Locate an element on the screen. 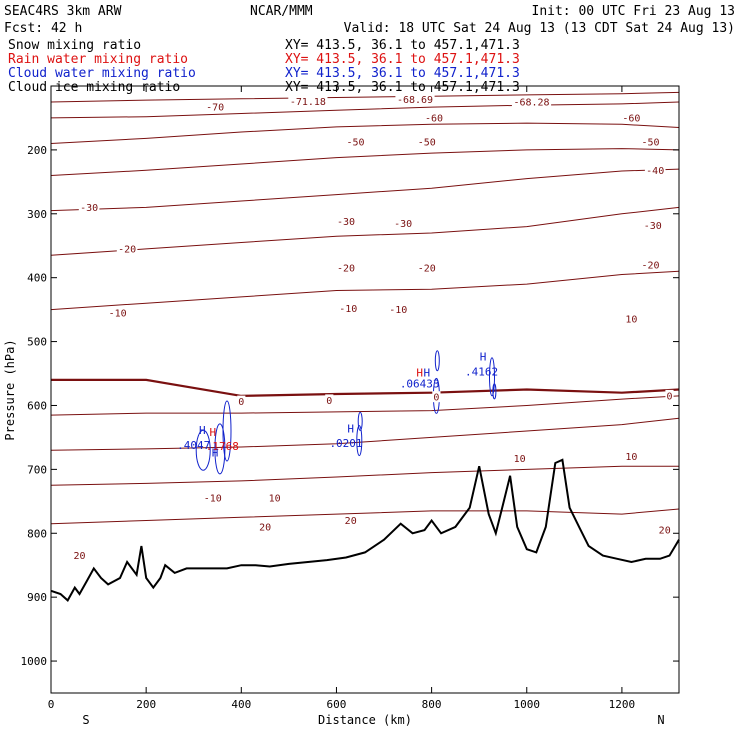 The image size is (740, 740). max-marker-8: H is located at coordinates (426, 373).